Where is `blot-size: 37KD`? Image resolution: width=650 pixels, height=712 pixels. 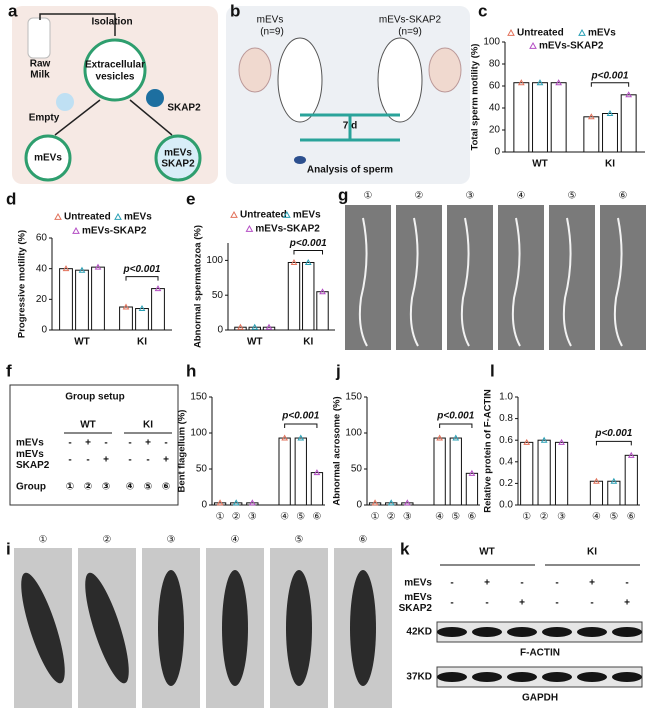 blot-size: 37KD is located at coordinates (419, 677).